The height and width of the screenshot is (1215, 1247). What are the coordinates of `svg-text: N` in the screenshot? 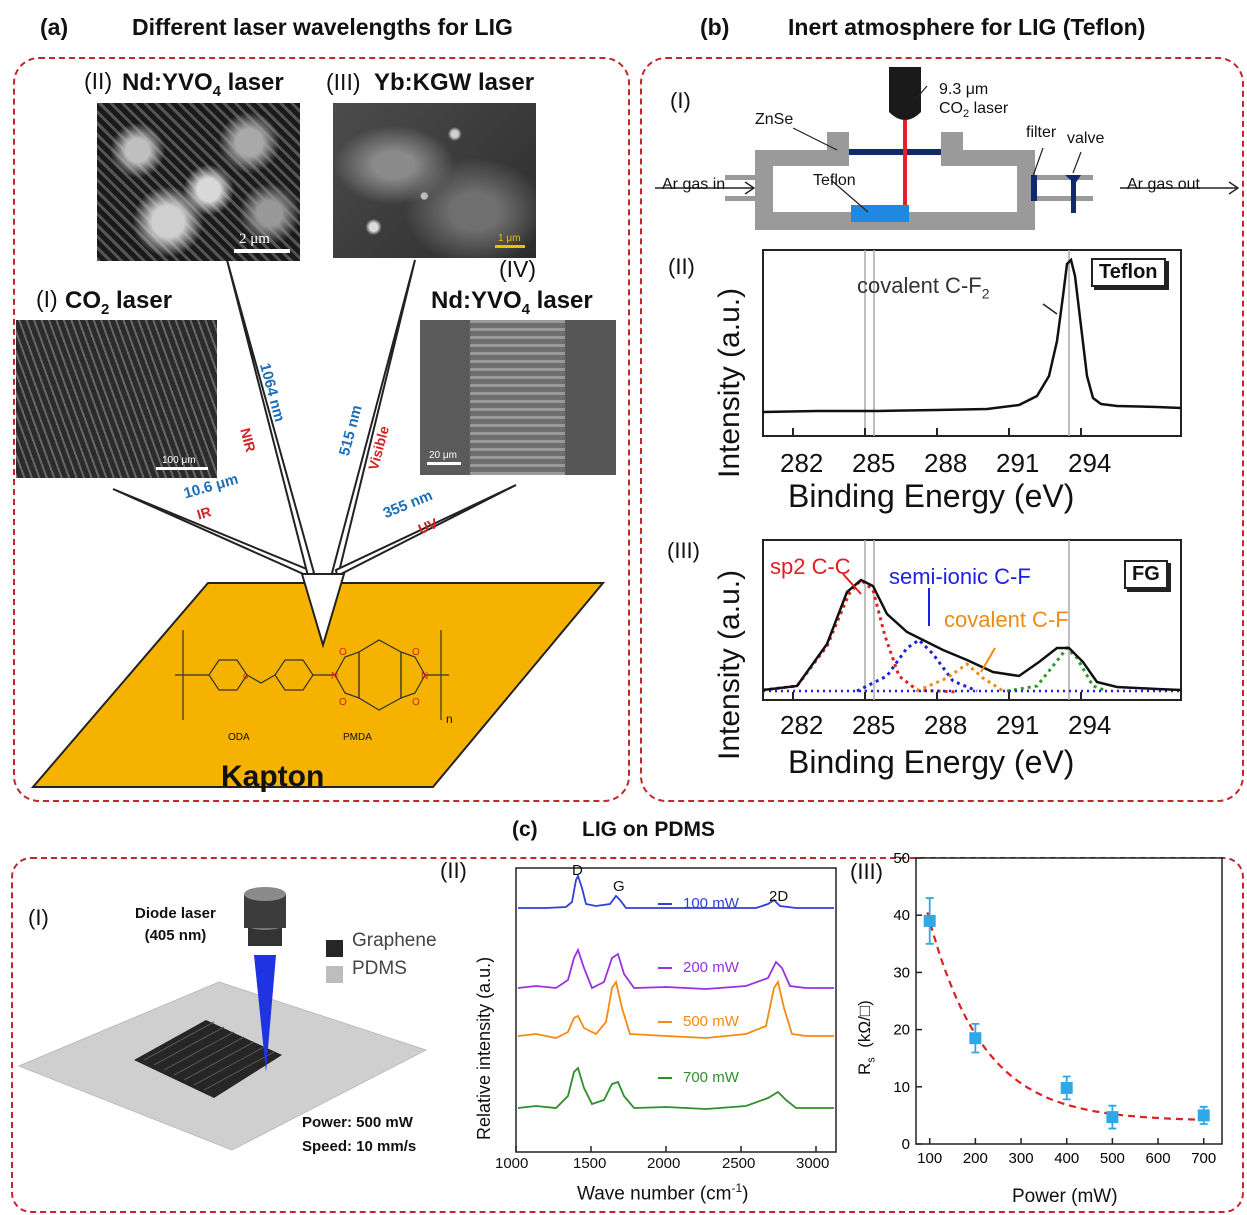 It's located at (424, 676).